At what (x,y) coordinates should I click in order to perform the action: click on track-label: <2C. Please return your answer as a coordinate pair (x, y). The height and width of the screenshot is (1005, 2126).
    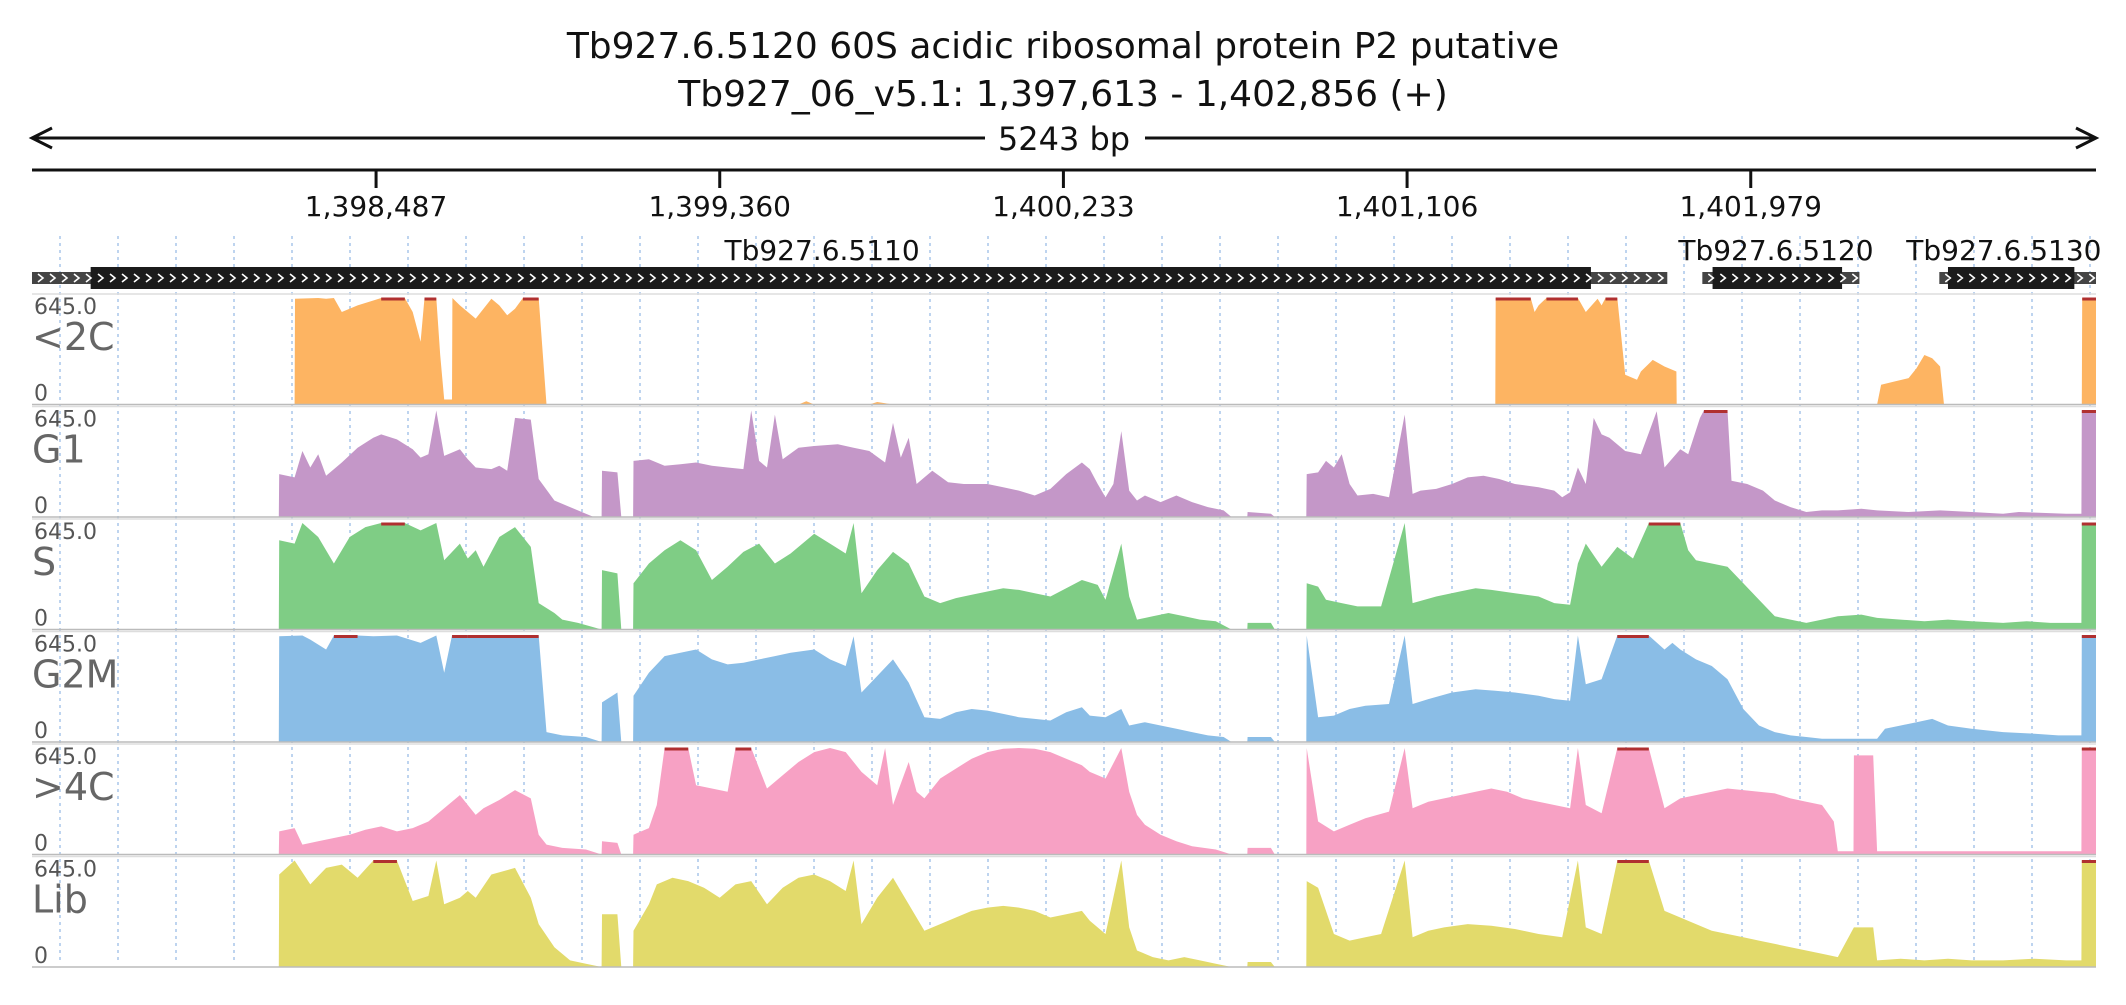
    Looking at the image, I should click on (73, 337).